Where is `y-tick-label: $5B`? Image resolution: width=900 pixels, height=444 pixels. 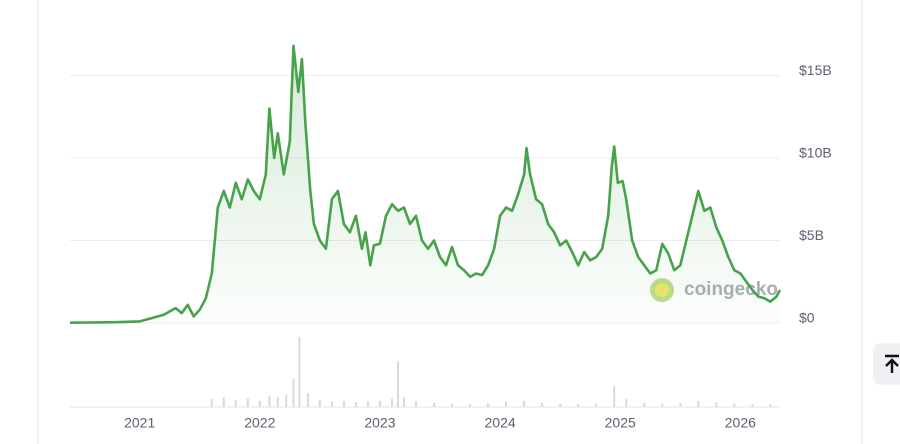
y-tick-label: $5B is located at coordinates (811, 235).